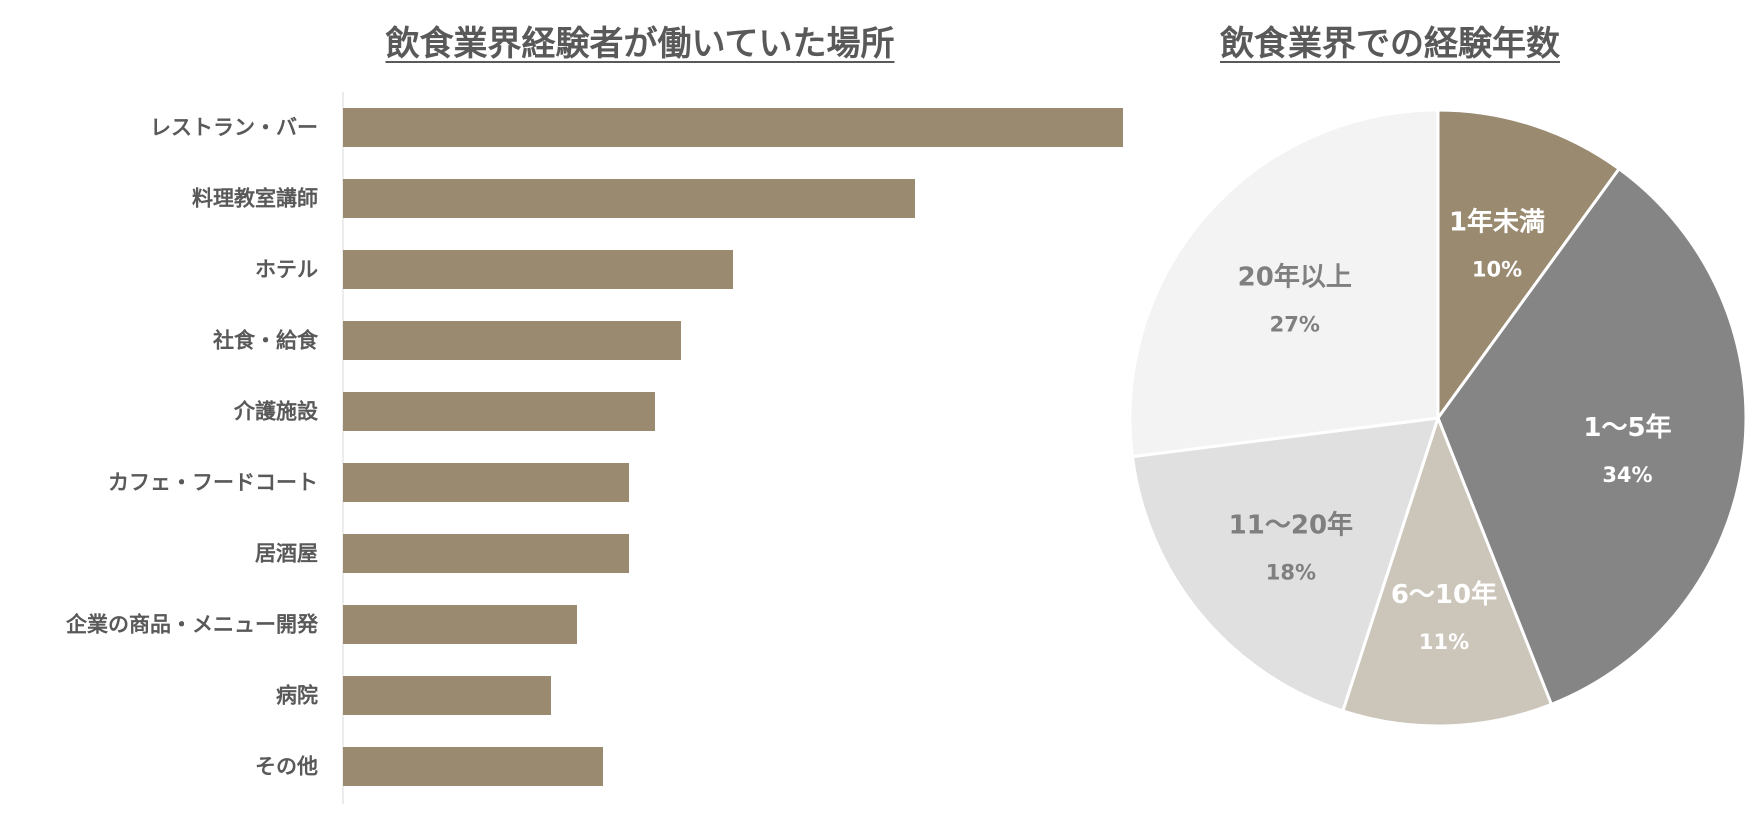  Describe the element at coordinates (286, 270) in the screenshot. I see `category-label: ホテル` at that location.